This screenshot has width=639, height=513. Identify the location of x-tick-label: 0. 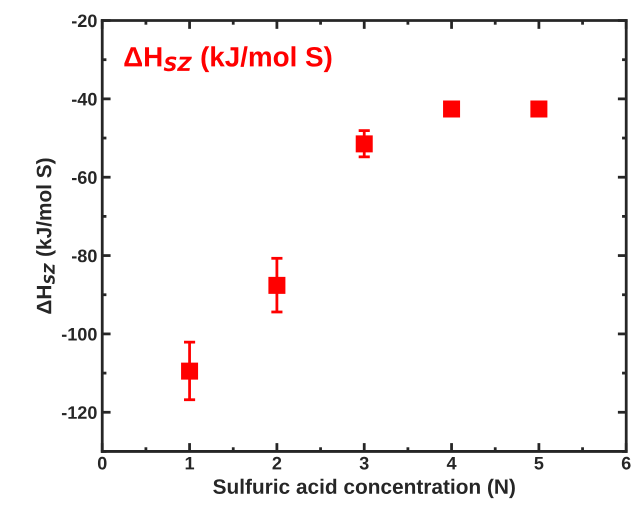
(102, 463).